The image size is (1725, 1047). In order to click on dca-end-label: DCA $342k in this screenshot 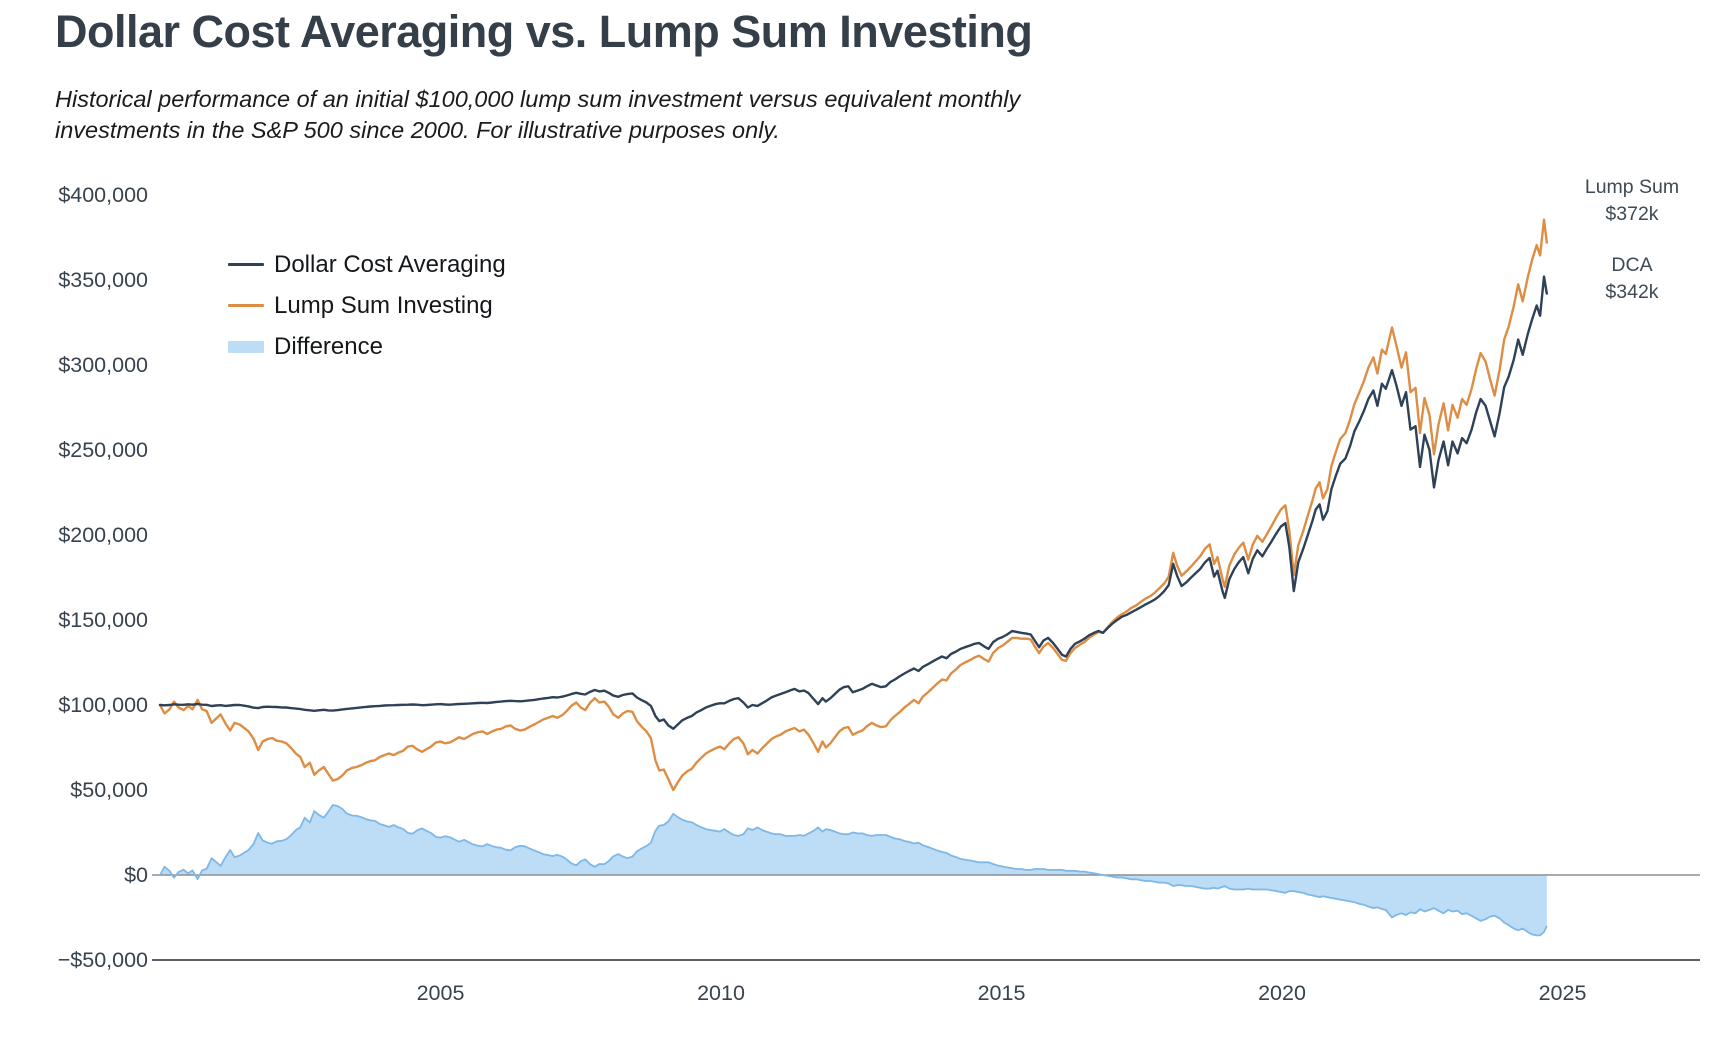, I will do `click(1632, 278)`.